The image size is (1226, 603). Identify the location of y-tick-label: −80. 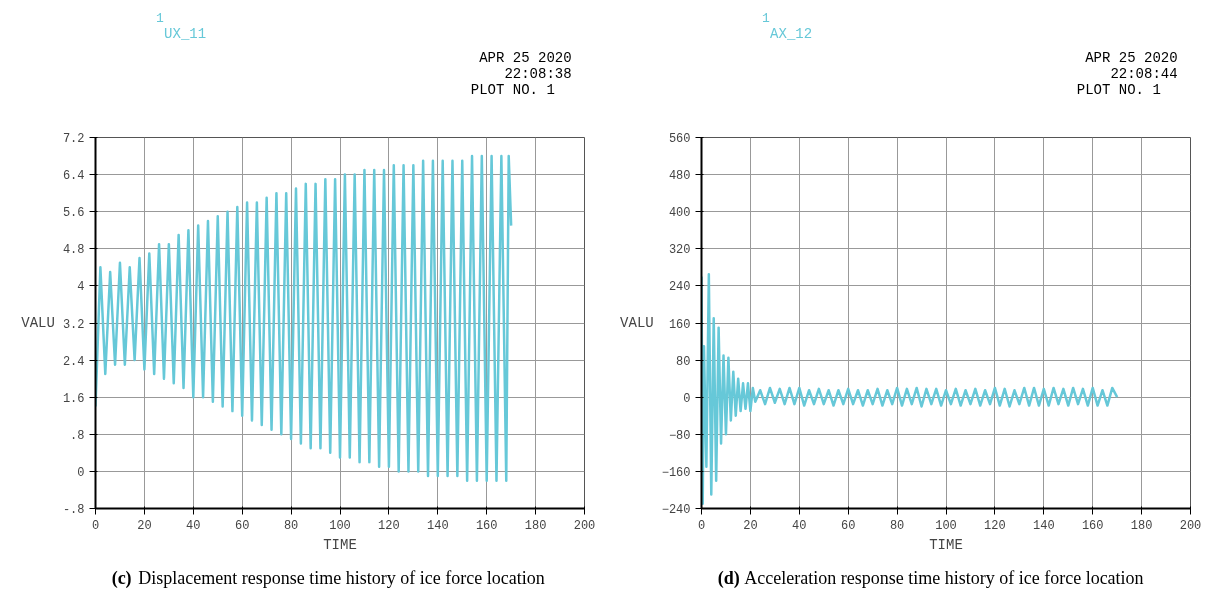
(679, 435).